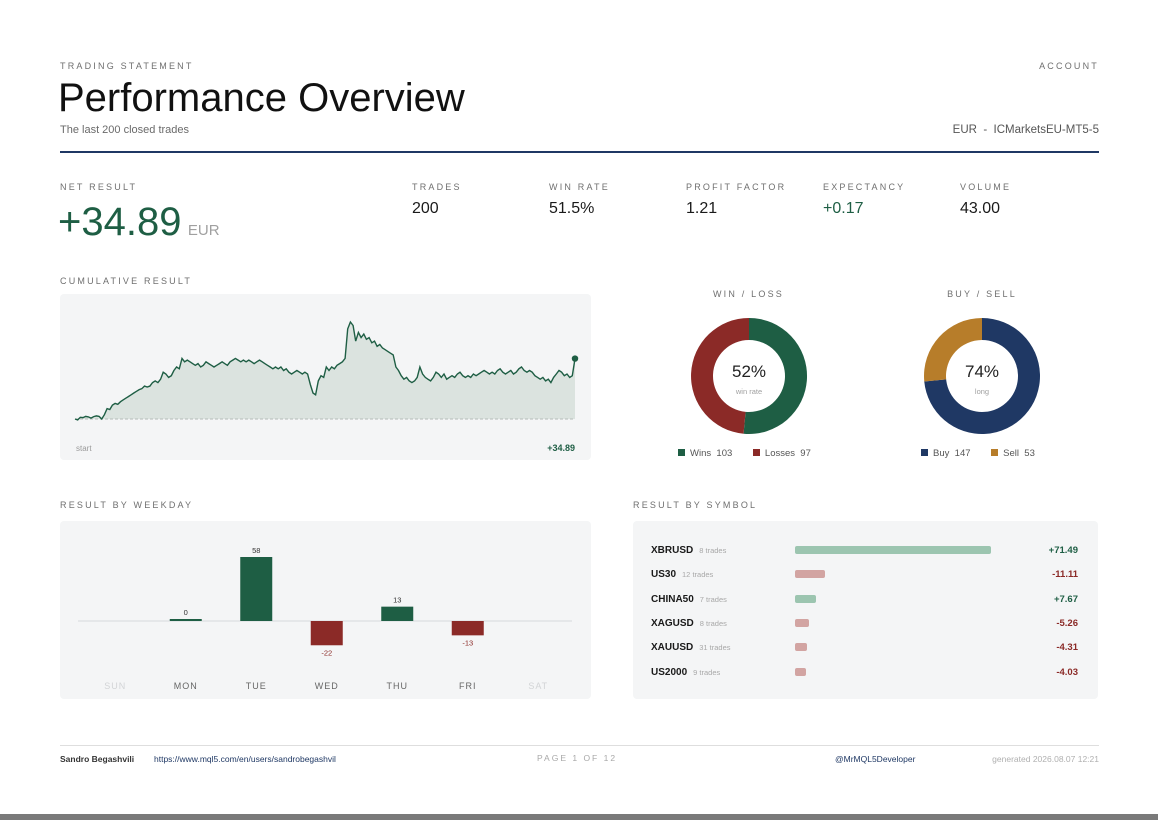 Image resolution: width=1158 pixels, height=820 pixels. Describe the element at coordinates (1067, 648) in the screenshot. I see `symbol-value: -4.31` at that location.